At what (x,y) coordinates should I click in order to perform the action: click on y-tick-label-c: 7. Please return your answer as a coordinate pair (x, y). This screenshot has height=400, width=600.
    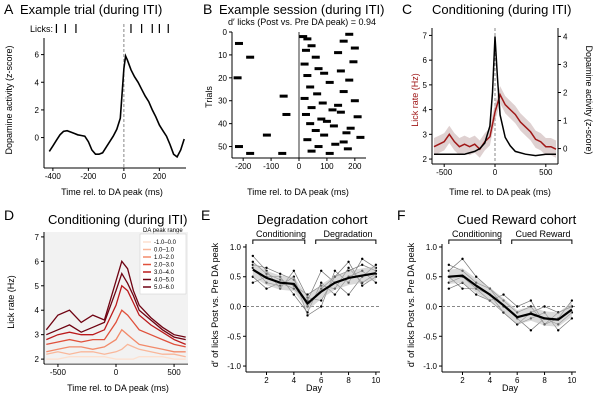
    Looking at the image, I should click on (425, 35).